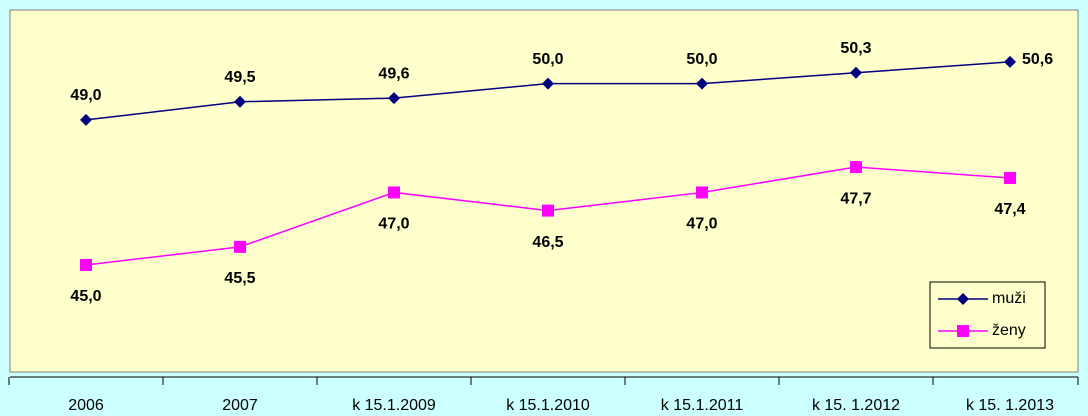 Image resolution: width=1088 pixels, height=416 pixels. What do you see at coordinates (393, 73) in the screenshot?
I see `data-label: 49,6` at bounding box center [393, 73].